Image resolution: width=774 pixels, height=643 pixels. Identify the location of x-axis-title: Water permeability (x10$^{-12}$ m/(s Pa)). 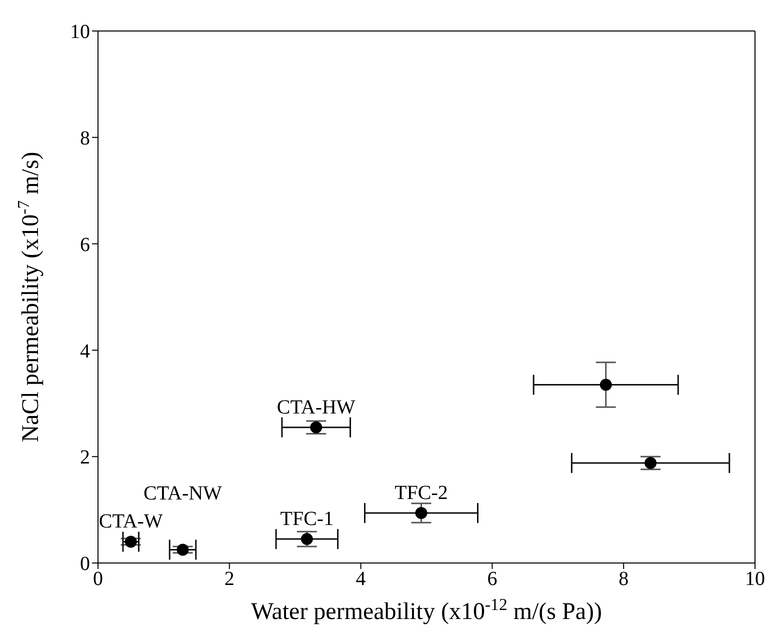
(426, 609).